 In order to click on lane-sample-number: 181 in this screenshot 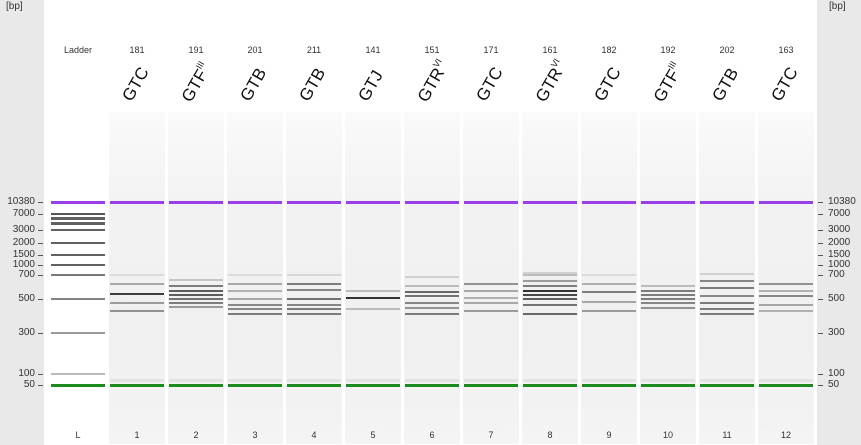, I will do `click(137, 50)`.